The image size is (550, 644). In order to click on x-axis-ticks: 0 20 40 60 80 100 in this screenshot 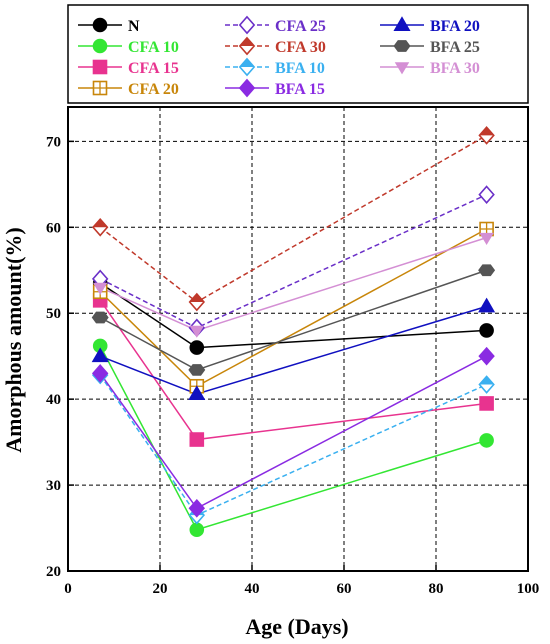, I will do `click(301, 581)`.